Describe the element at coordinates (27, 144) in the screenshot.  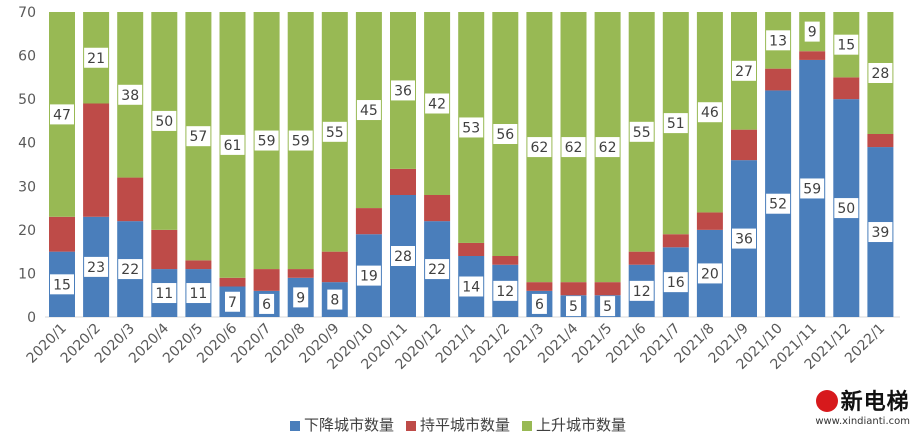
I see `y-tick-label: 40` at that location.